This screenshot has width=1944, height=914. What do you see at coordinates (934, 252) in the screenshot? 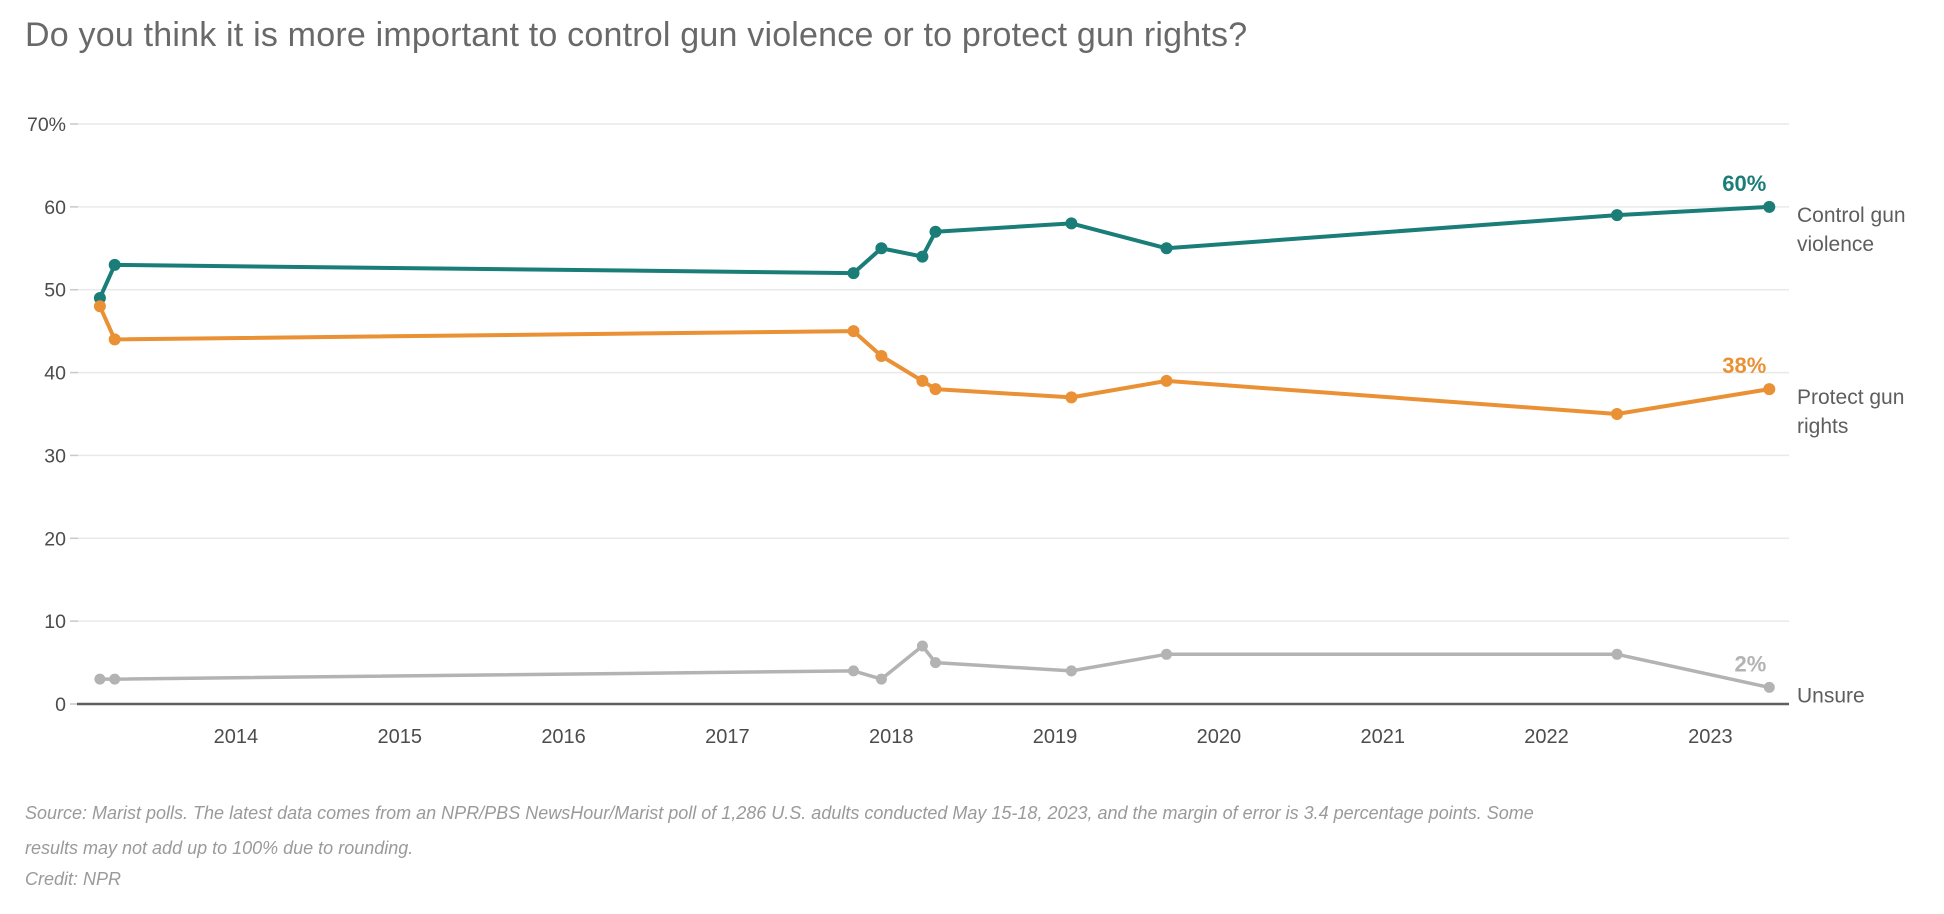
I see `series-line-control-gun-violence` at bounding box center [934, 252].